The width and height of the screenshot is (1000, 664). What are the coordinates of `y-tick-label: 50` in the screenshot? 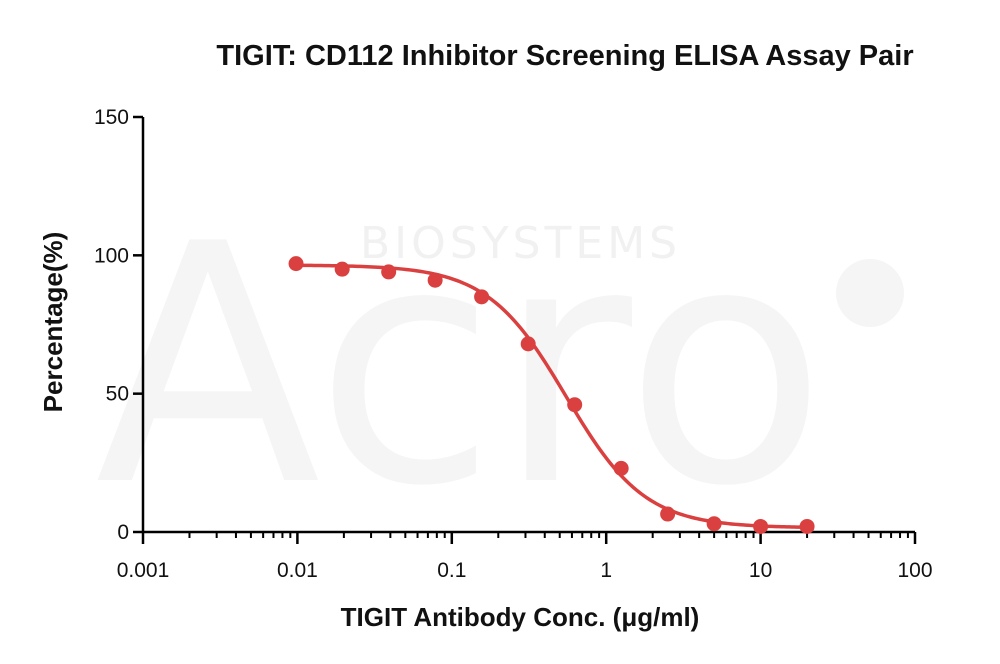 It's located at (117, 394).